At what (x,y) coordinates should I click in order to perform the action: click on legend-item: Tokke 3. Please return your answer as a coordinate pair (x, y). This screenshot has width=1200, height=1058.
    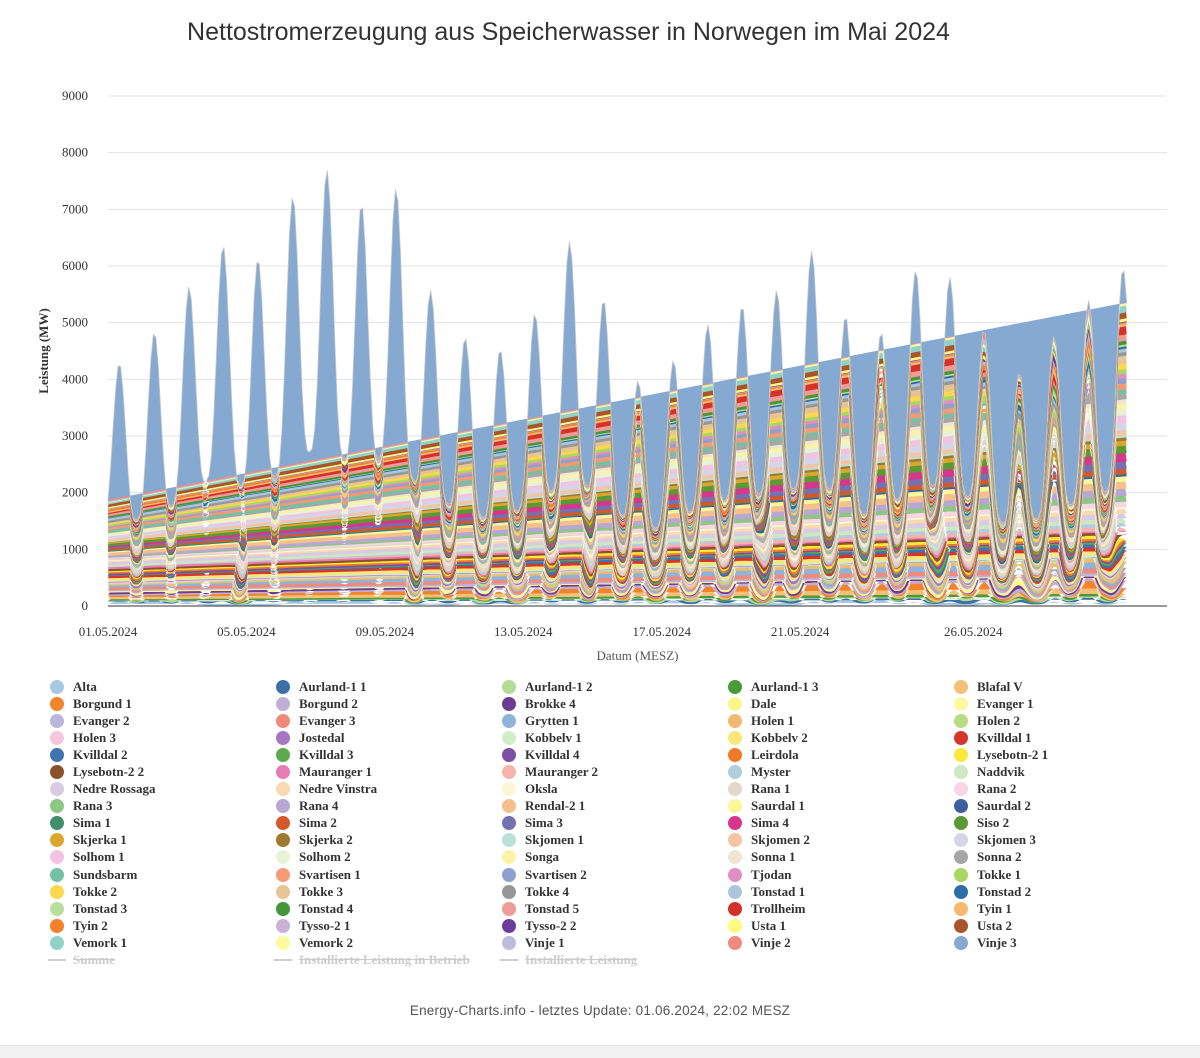
    Looking at the image, I should click on (387, 891).